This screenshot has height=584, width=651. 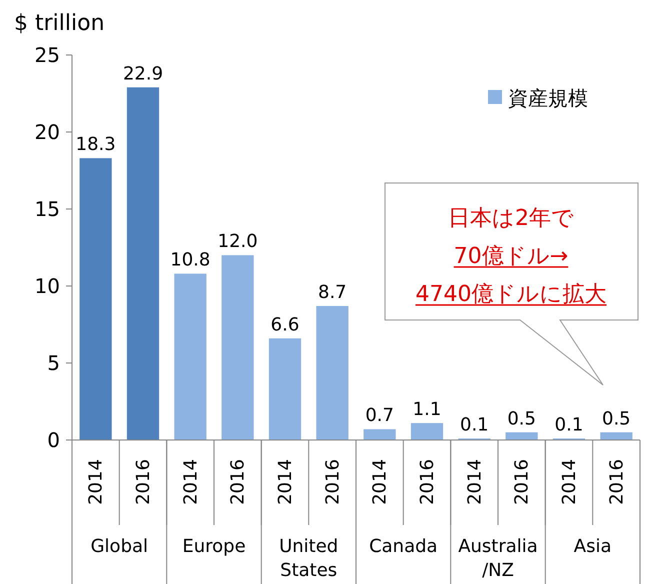 I want to click on annotation: 4740億ドルに拡大, so click(x=511, y=294).